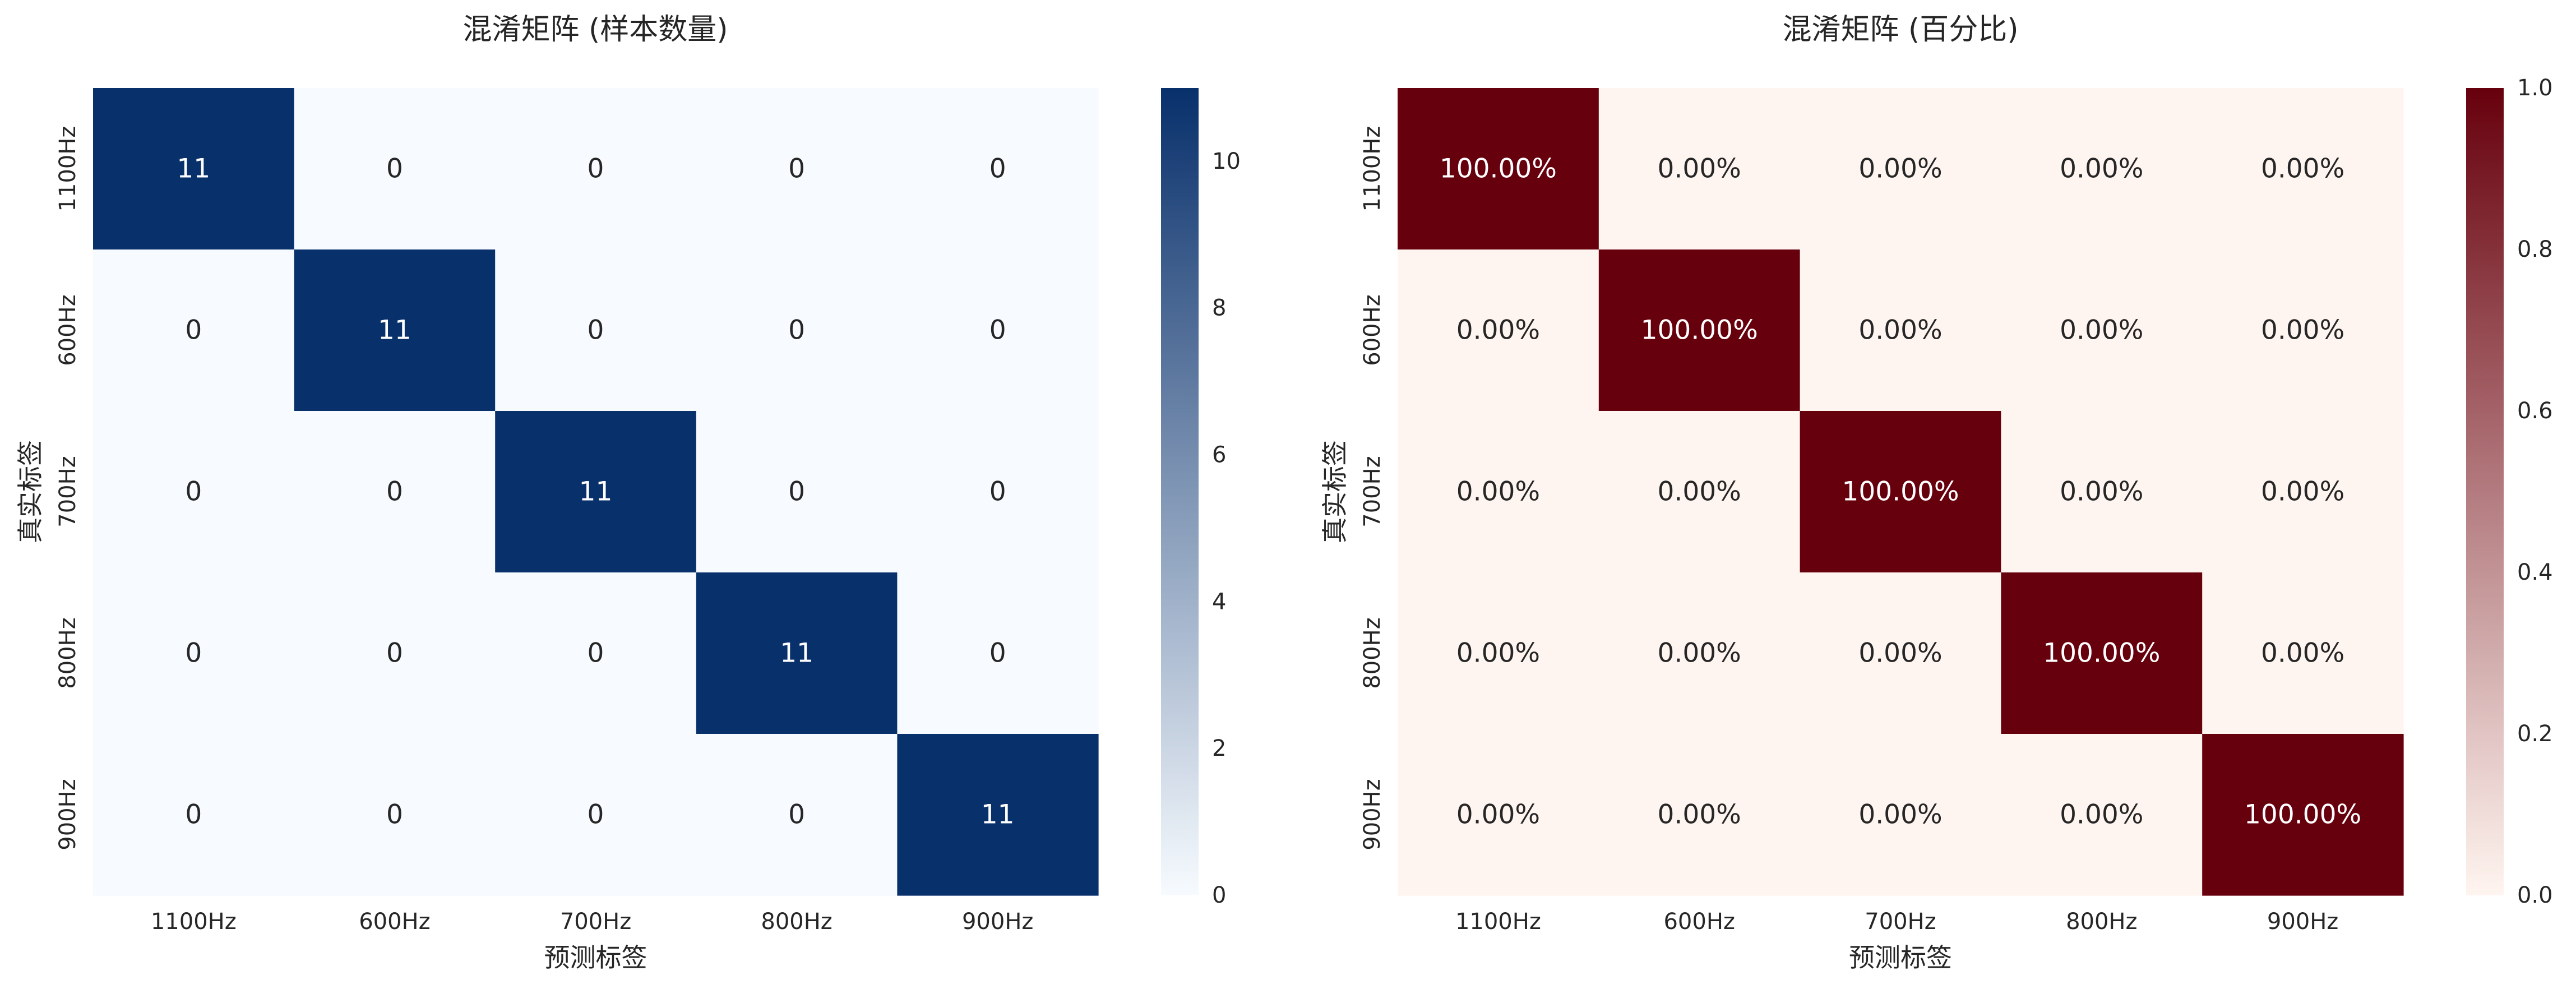 This screenshot has height=989, width=2576. What do you see at coordinates (1226, 161) in the screenshot?
I see `colorbar-tick-label: 10` at bounding box center [1226, 161].